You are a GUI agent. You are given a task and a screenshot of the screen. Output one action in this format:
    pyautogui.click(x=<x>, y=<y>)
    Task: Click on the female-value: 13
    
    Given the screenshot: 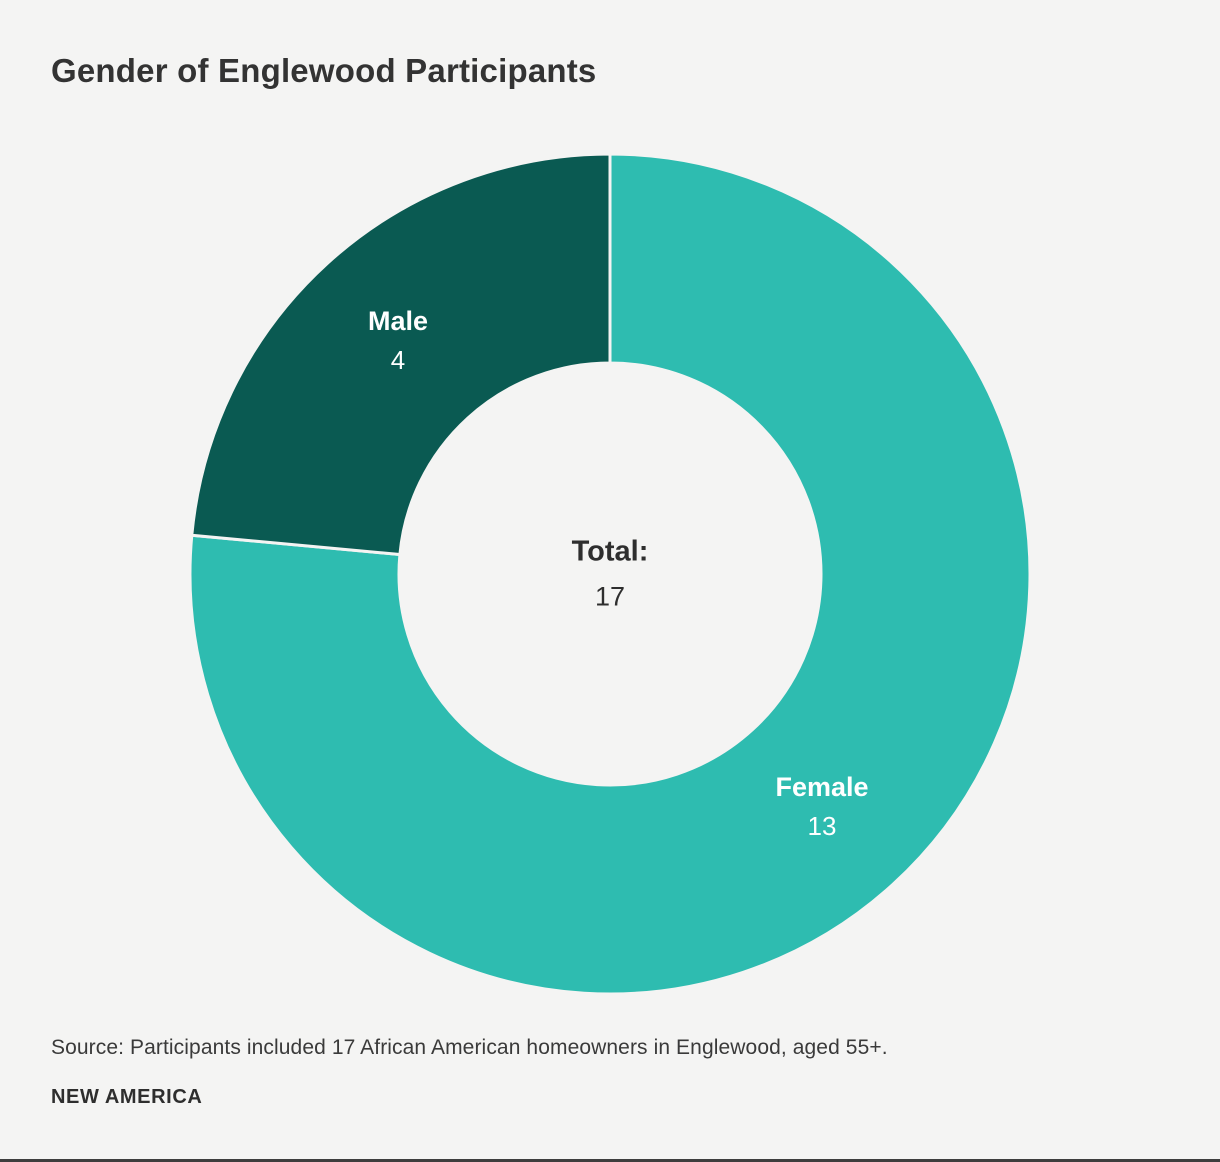 What is the action you would take?
    pyautogui.click(x=822, y=826)
    